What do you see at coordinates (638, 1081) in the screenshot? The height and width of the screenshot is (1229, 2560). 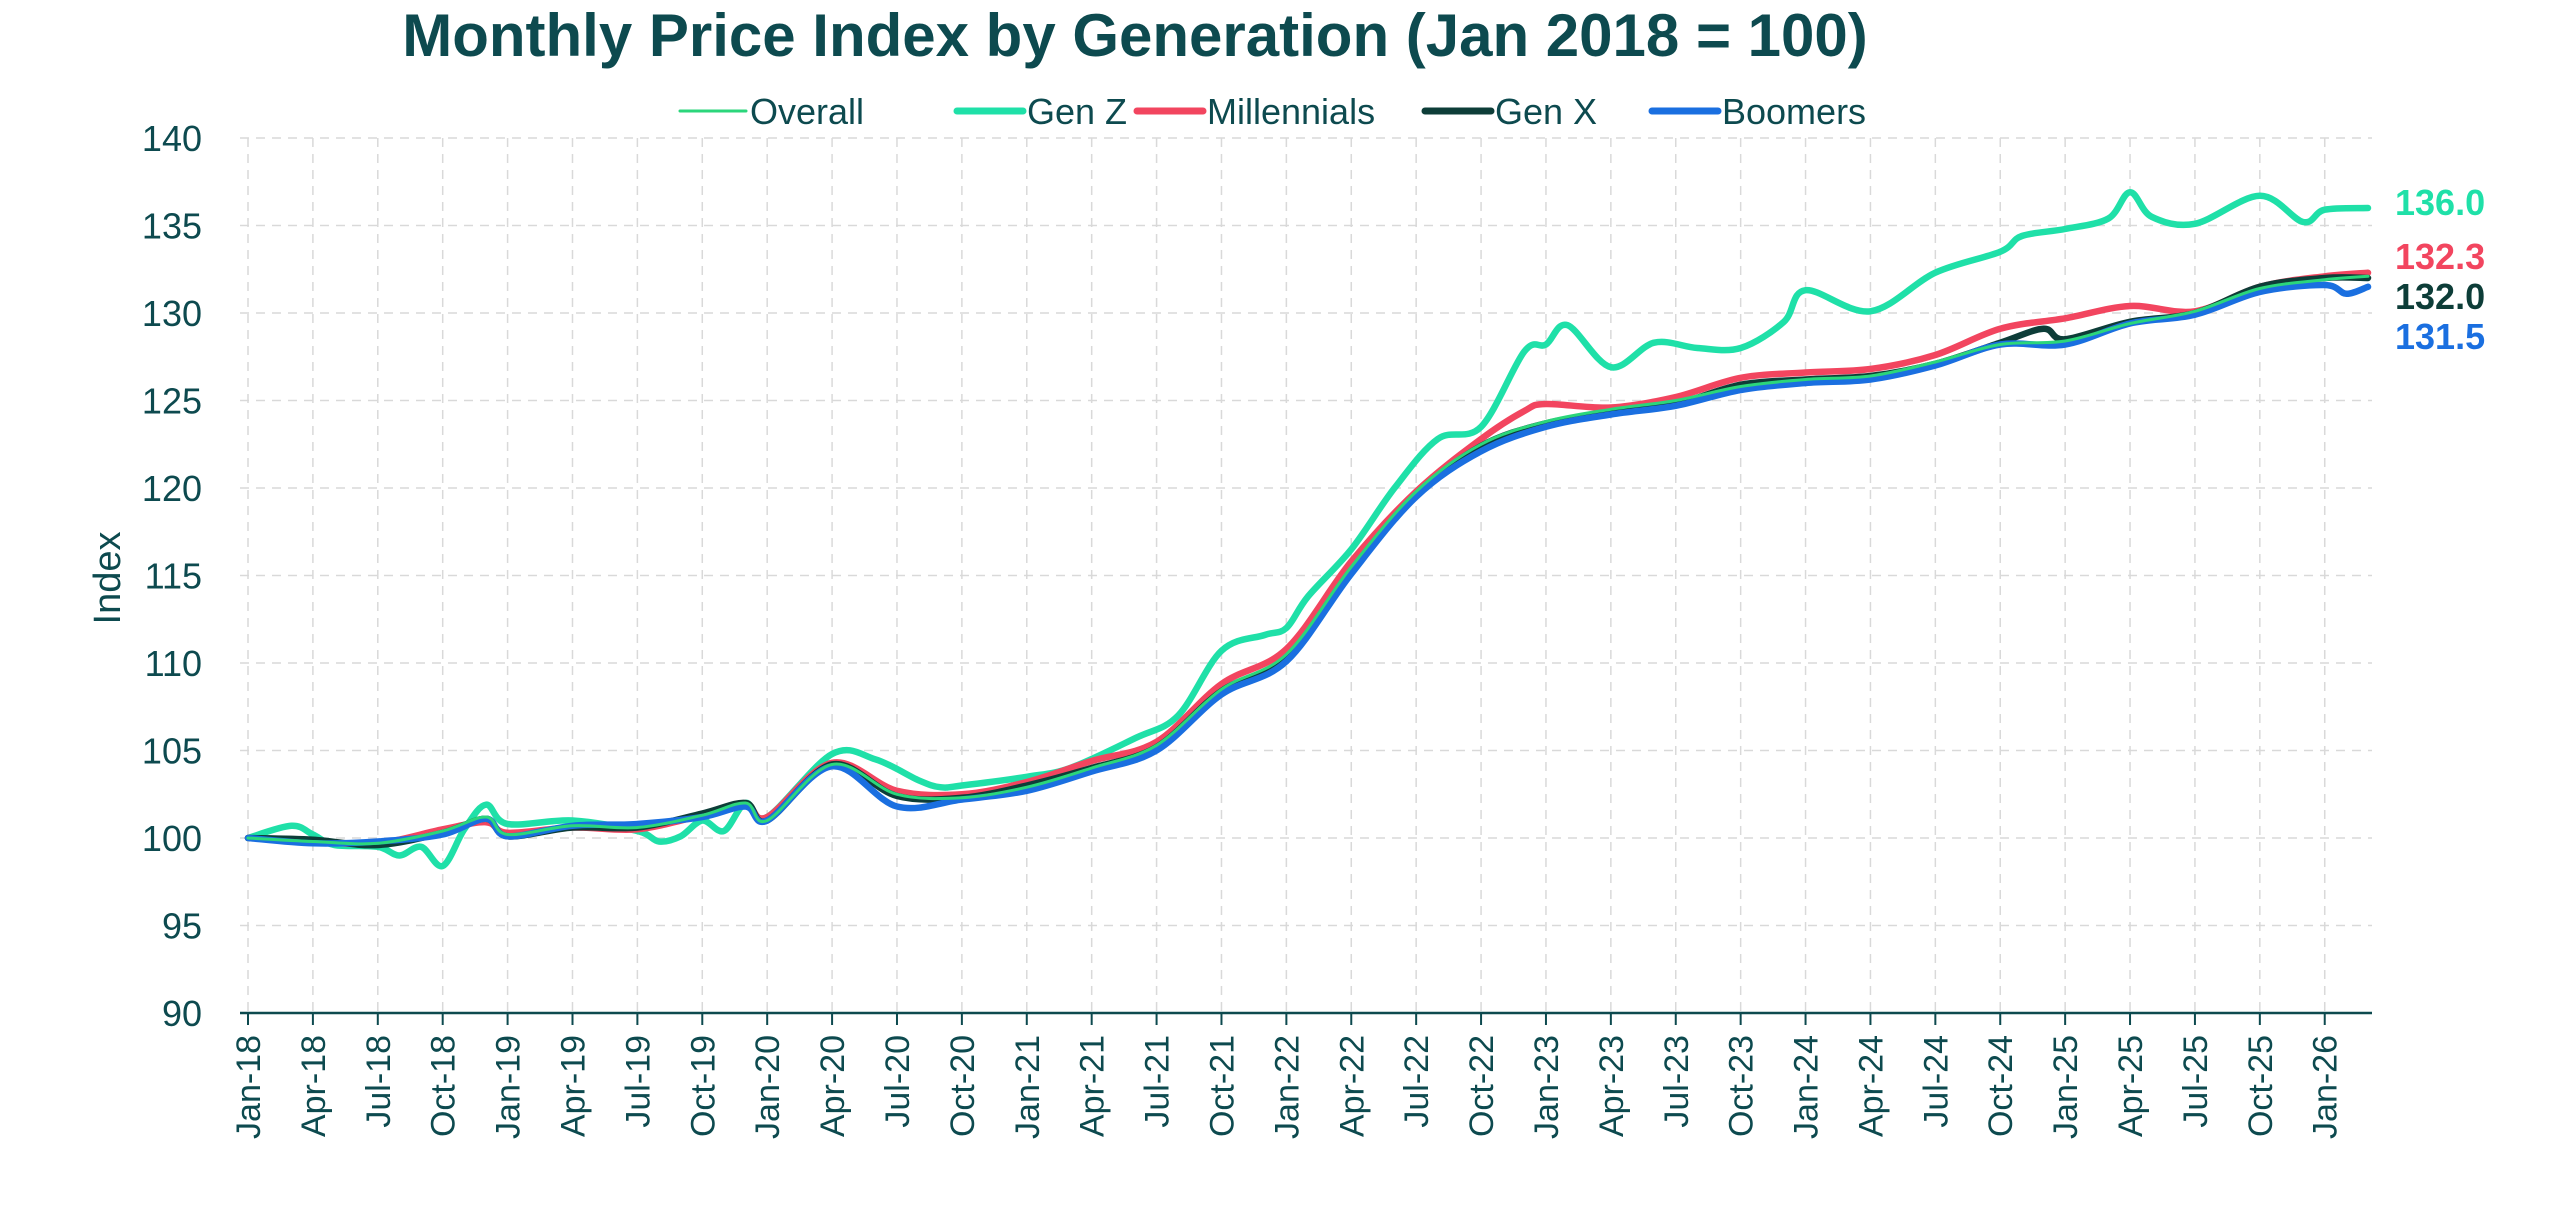 I see `x-tick-label: Jul-19` at bounding box center [638, 1081].